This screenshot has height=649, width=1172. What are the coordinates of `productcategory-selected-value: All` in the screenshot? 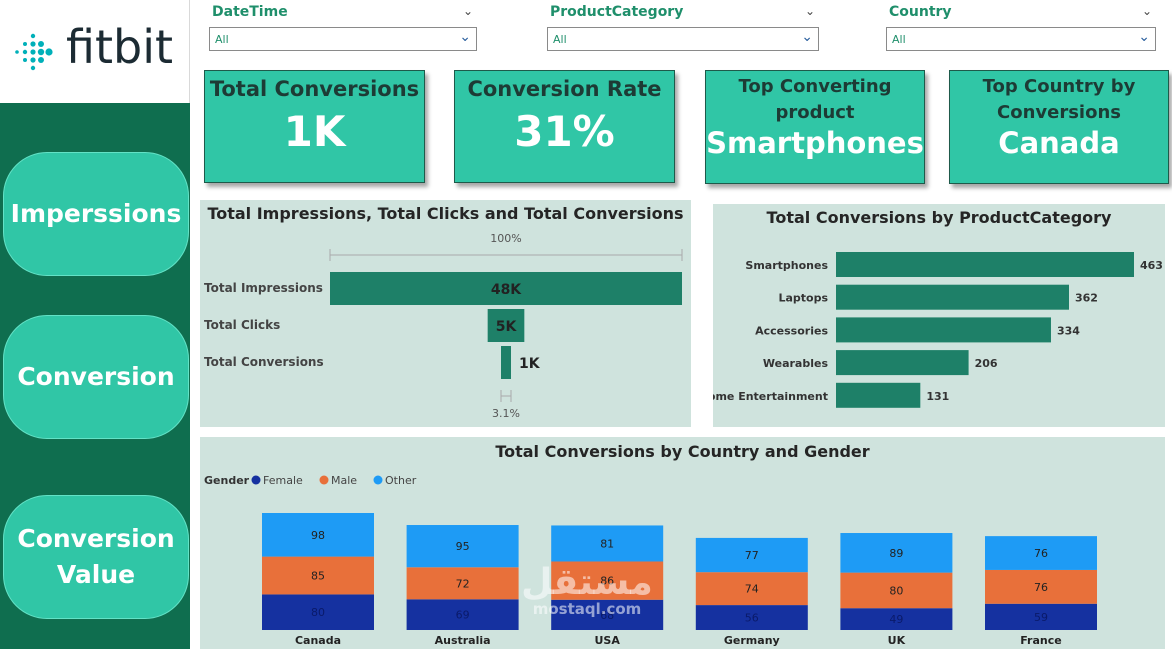 It's located at (560, 39).